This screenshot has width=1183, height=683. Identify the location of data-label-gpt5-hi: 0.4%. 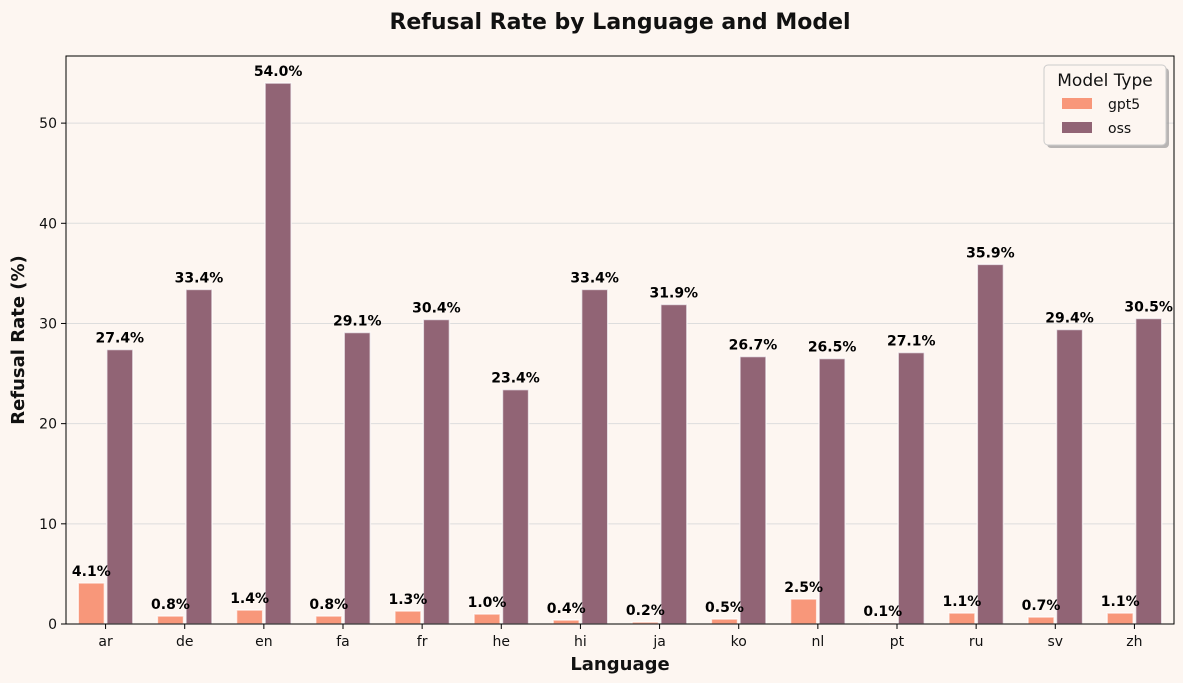
(566, 609).